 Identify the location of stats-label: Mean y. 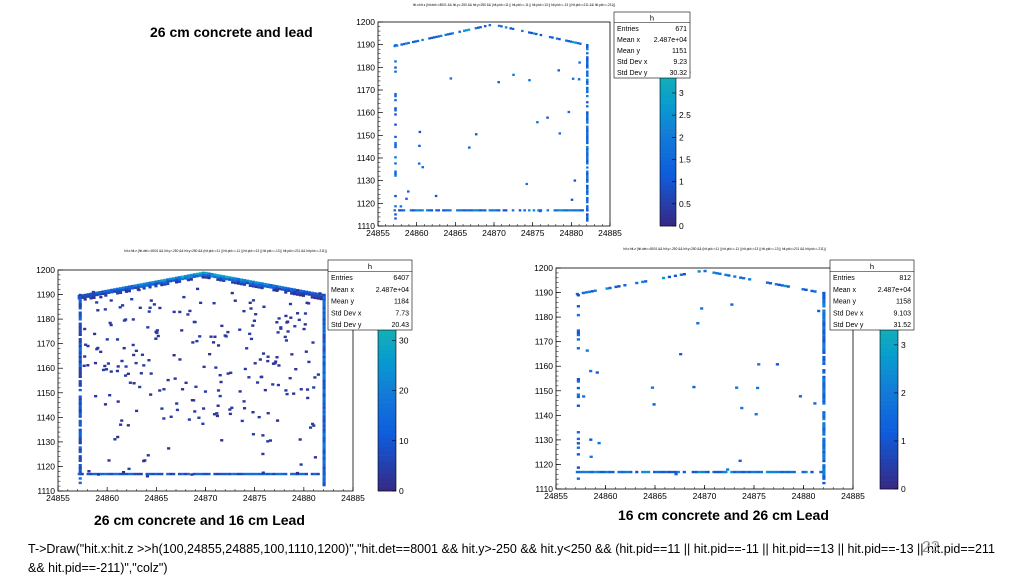
(628, 51).